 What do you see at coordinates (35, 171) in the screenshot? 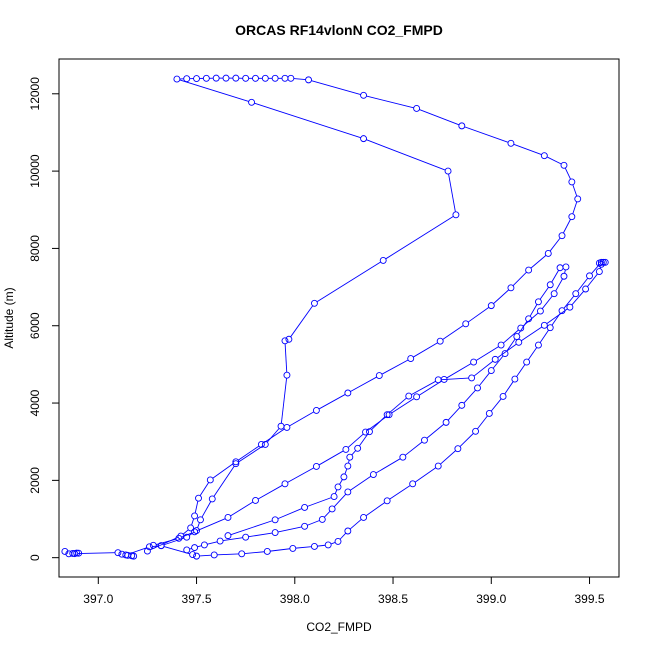
I see `y-tick-label: 10000` at bounding box center [35, 171].